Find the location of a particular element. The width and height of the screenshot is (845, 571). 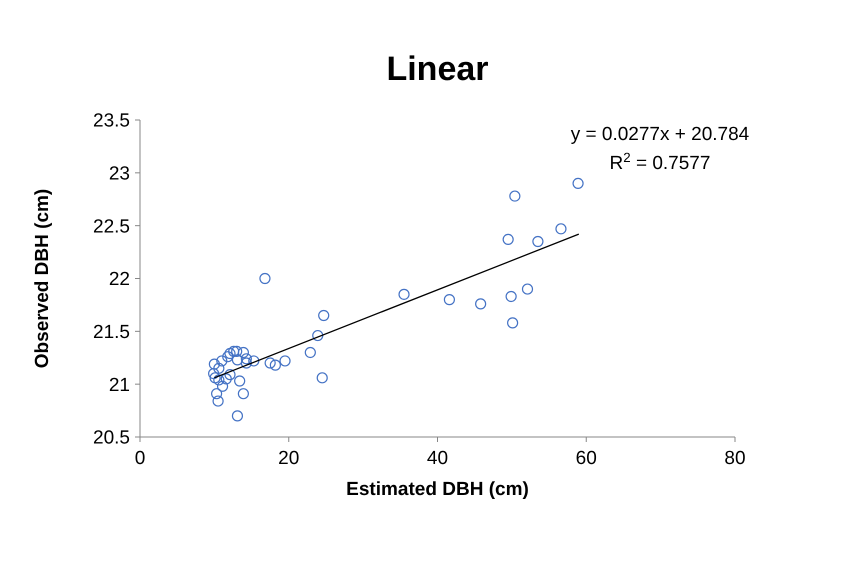

x-axis-title: Estimated DBH (cm) is located at coordinates (437, 489).